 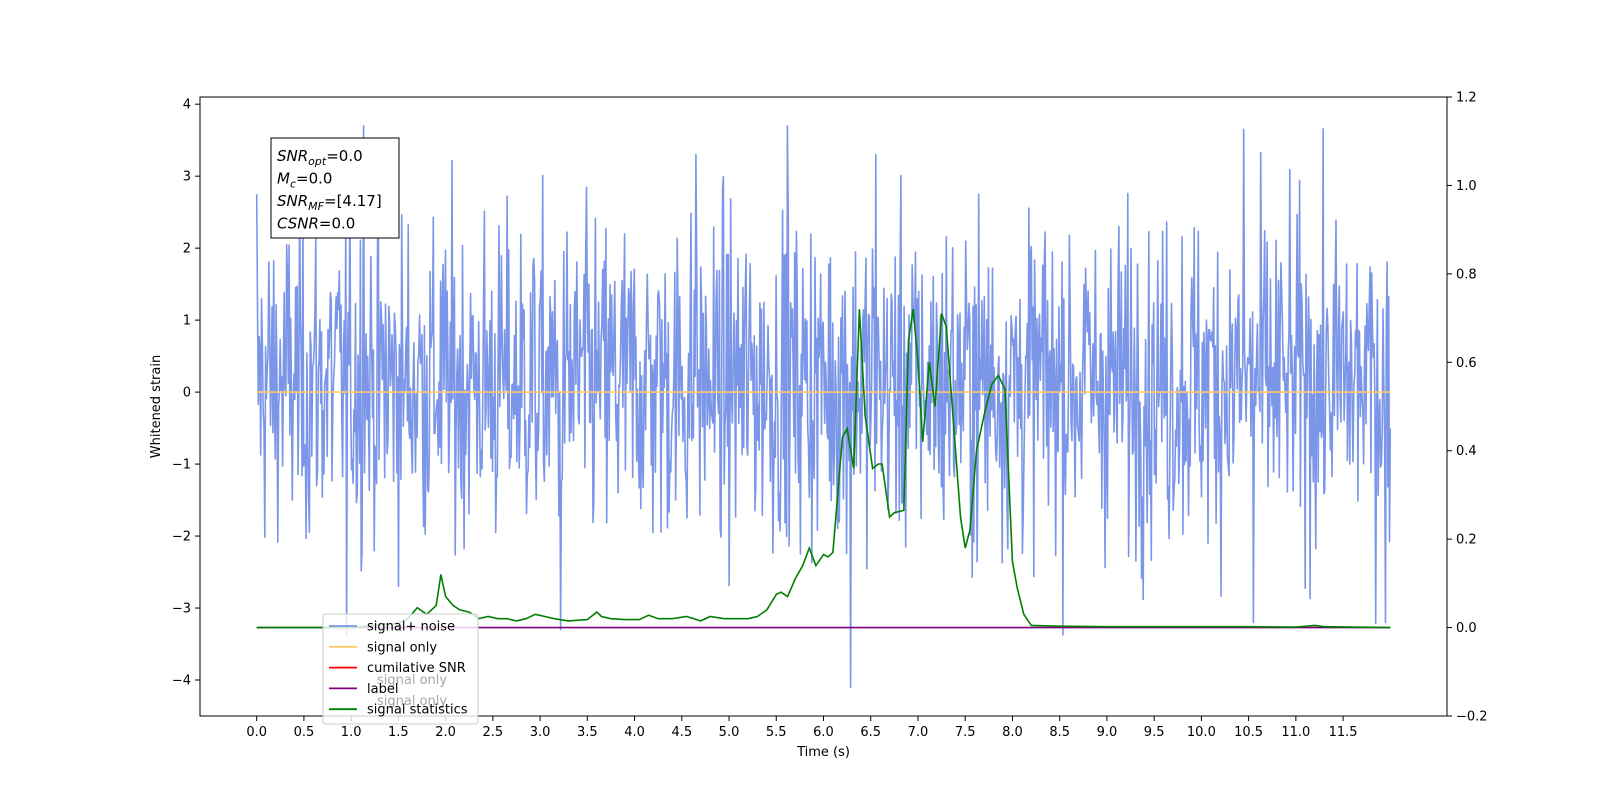 What do you see at coordinates (411, 627) in the screenshot?
I see `legend-entry-label: signal+ noise` at bounding box center [411, 627].